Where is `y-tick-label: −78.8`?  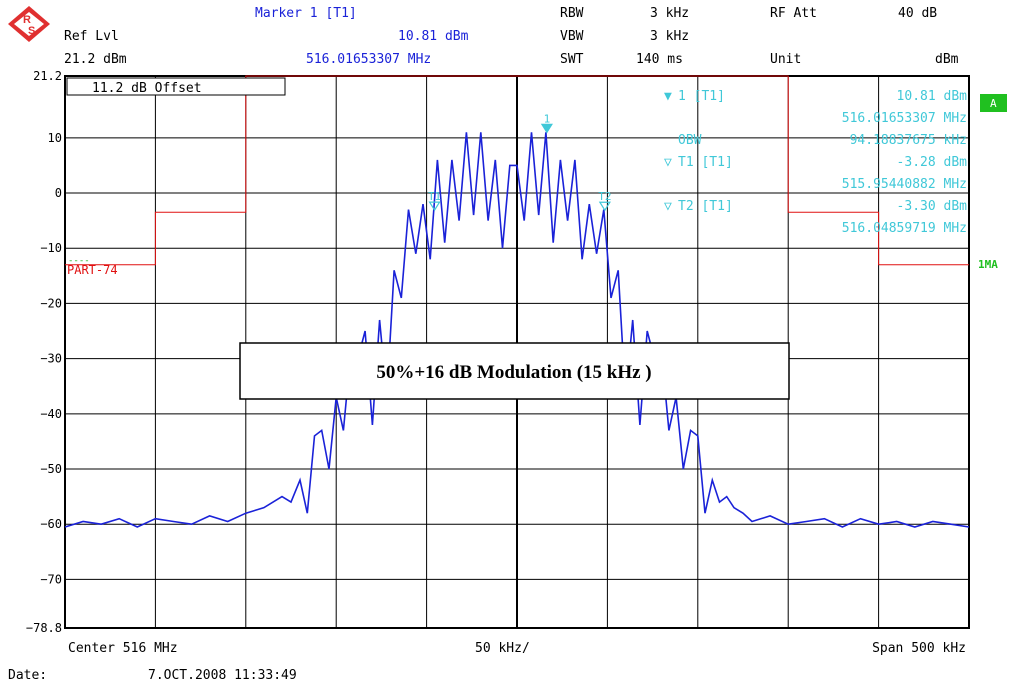 y-tick-label: −78.8 is located at coordinates (44, 628).